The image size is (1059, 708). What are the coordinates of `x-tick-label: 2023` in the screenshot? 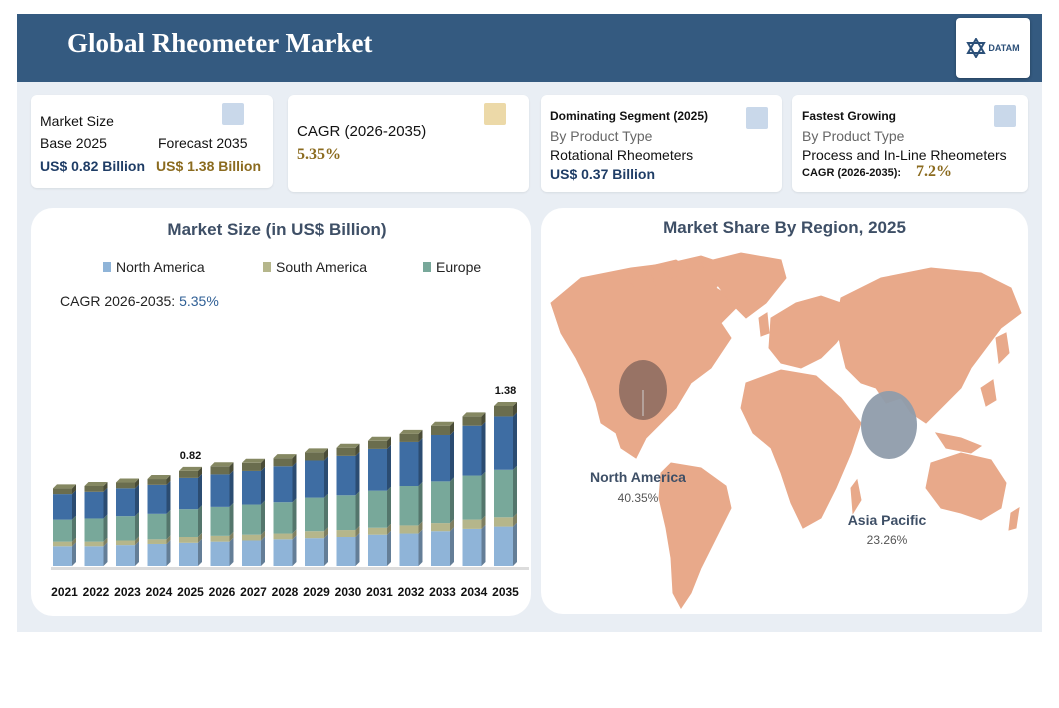 It's located at (127, 592).